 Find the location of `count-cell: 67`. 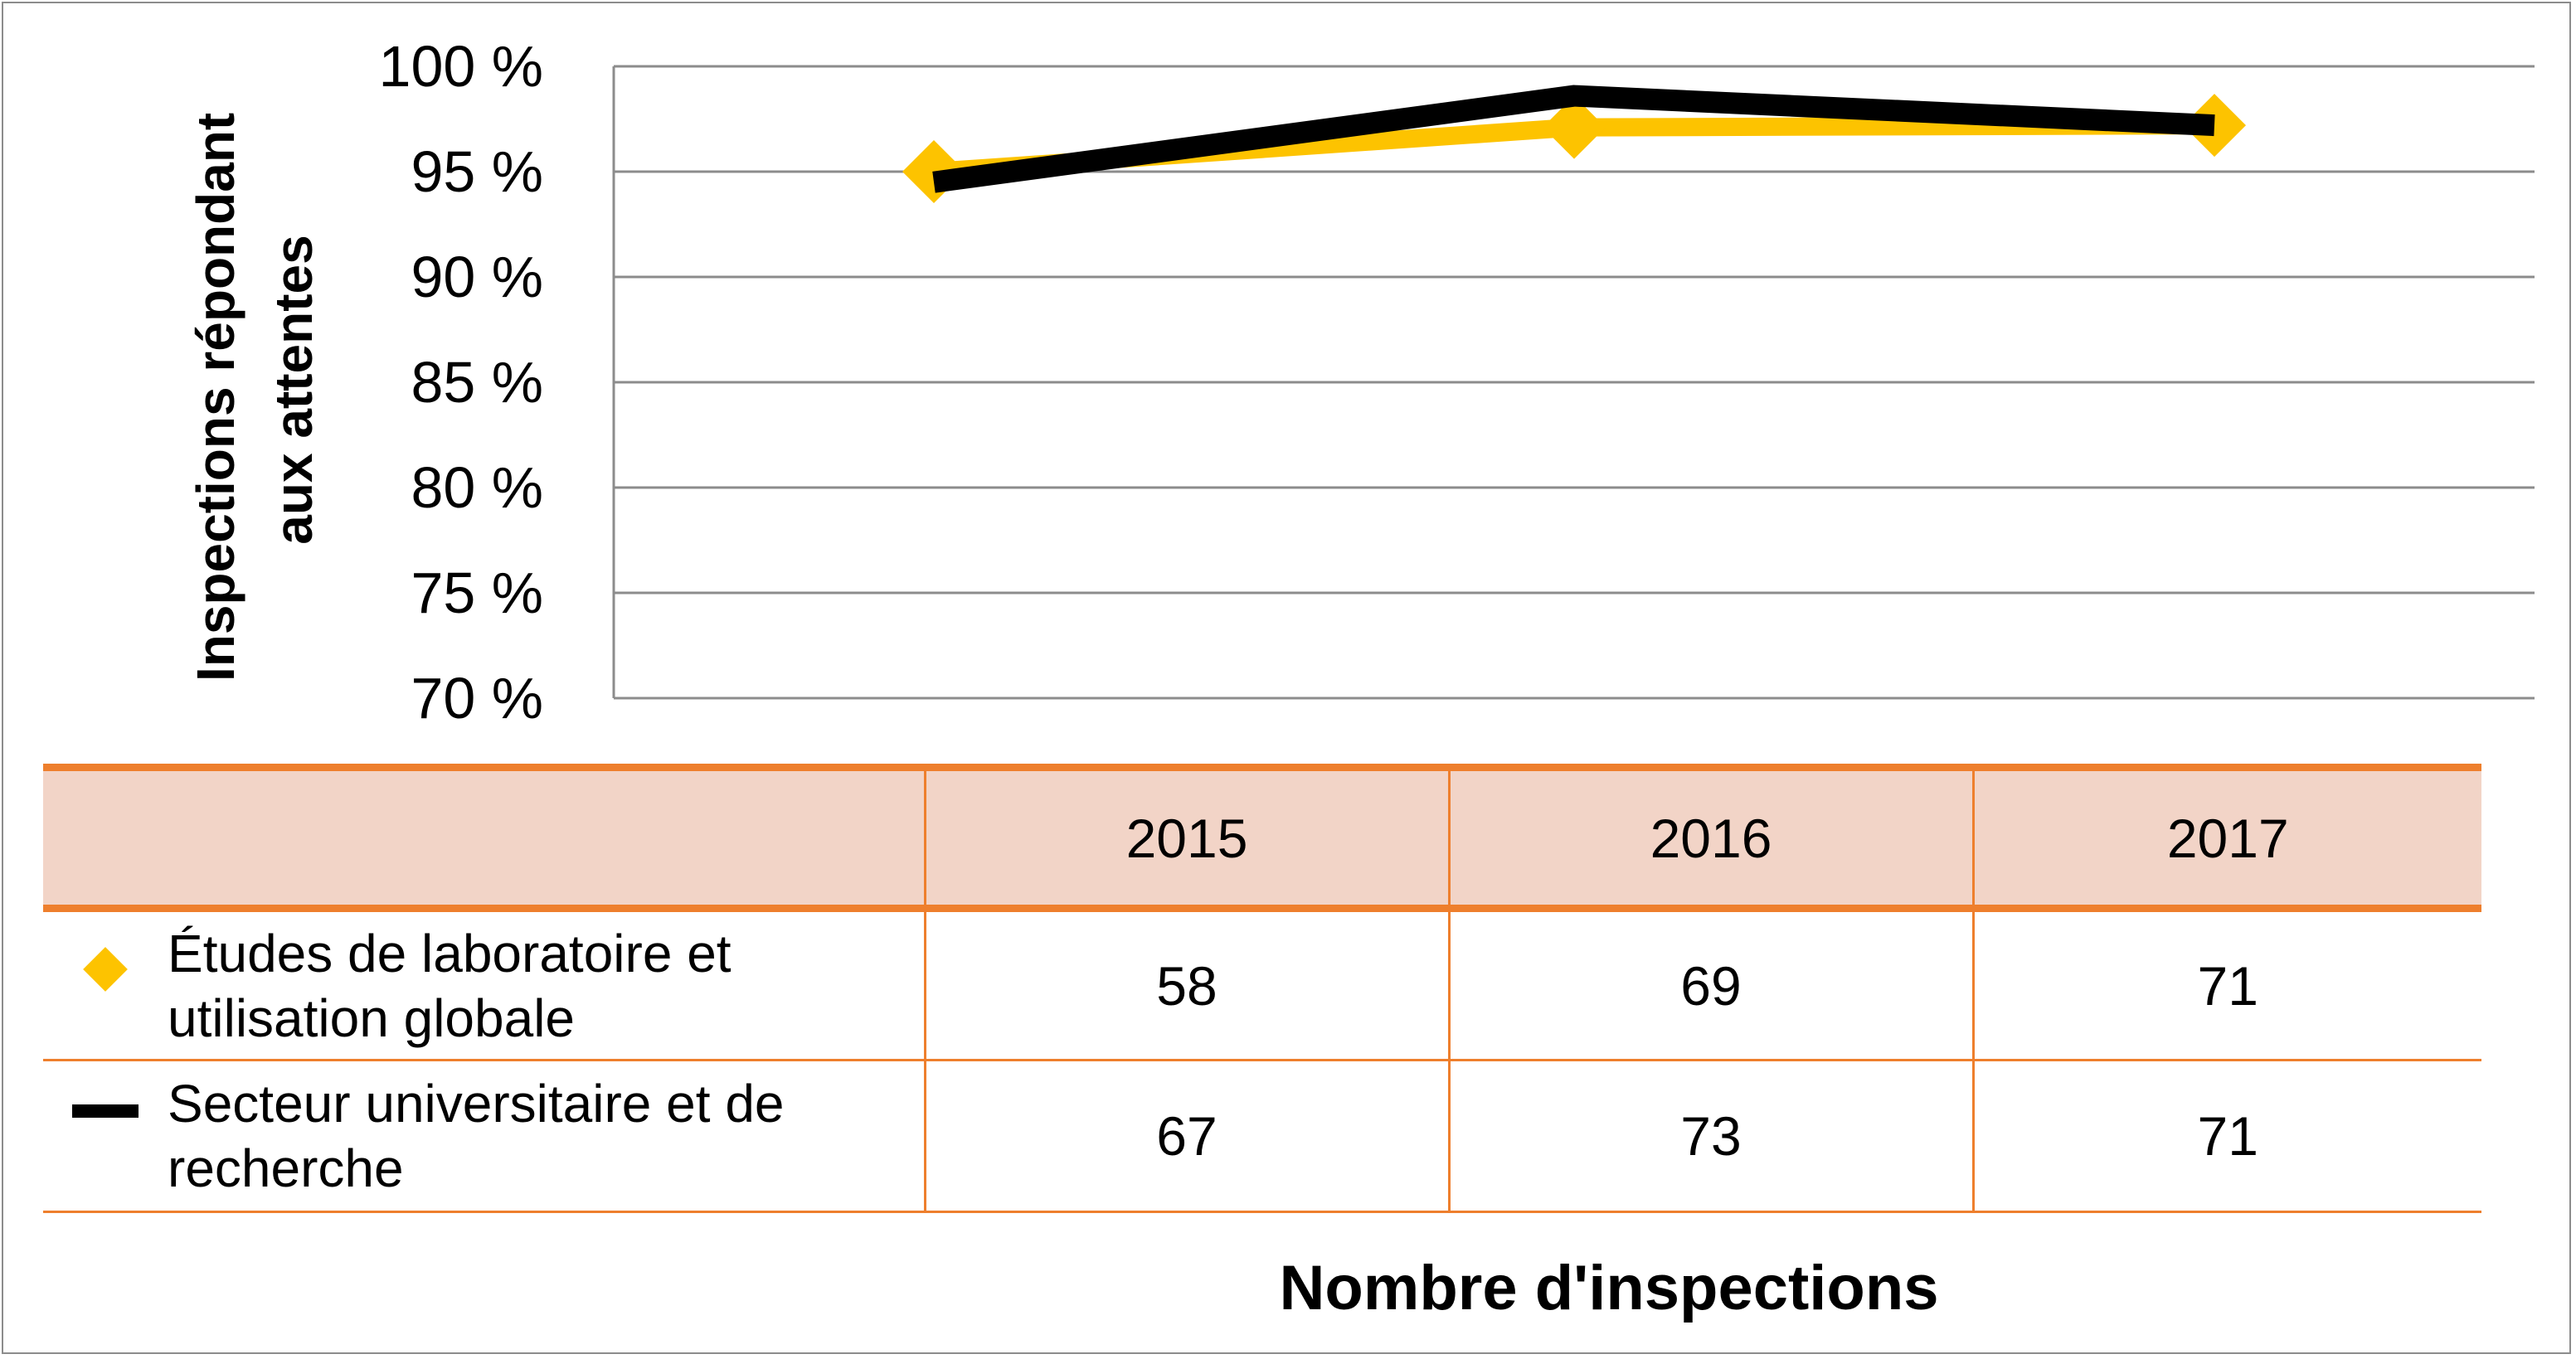

count-cell: 67 is located at coordinates (1186, 1136).